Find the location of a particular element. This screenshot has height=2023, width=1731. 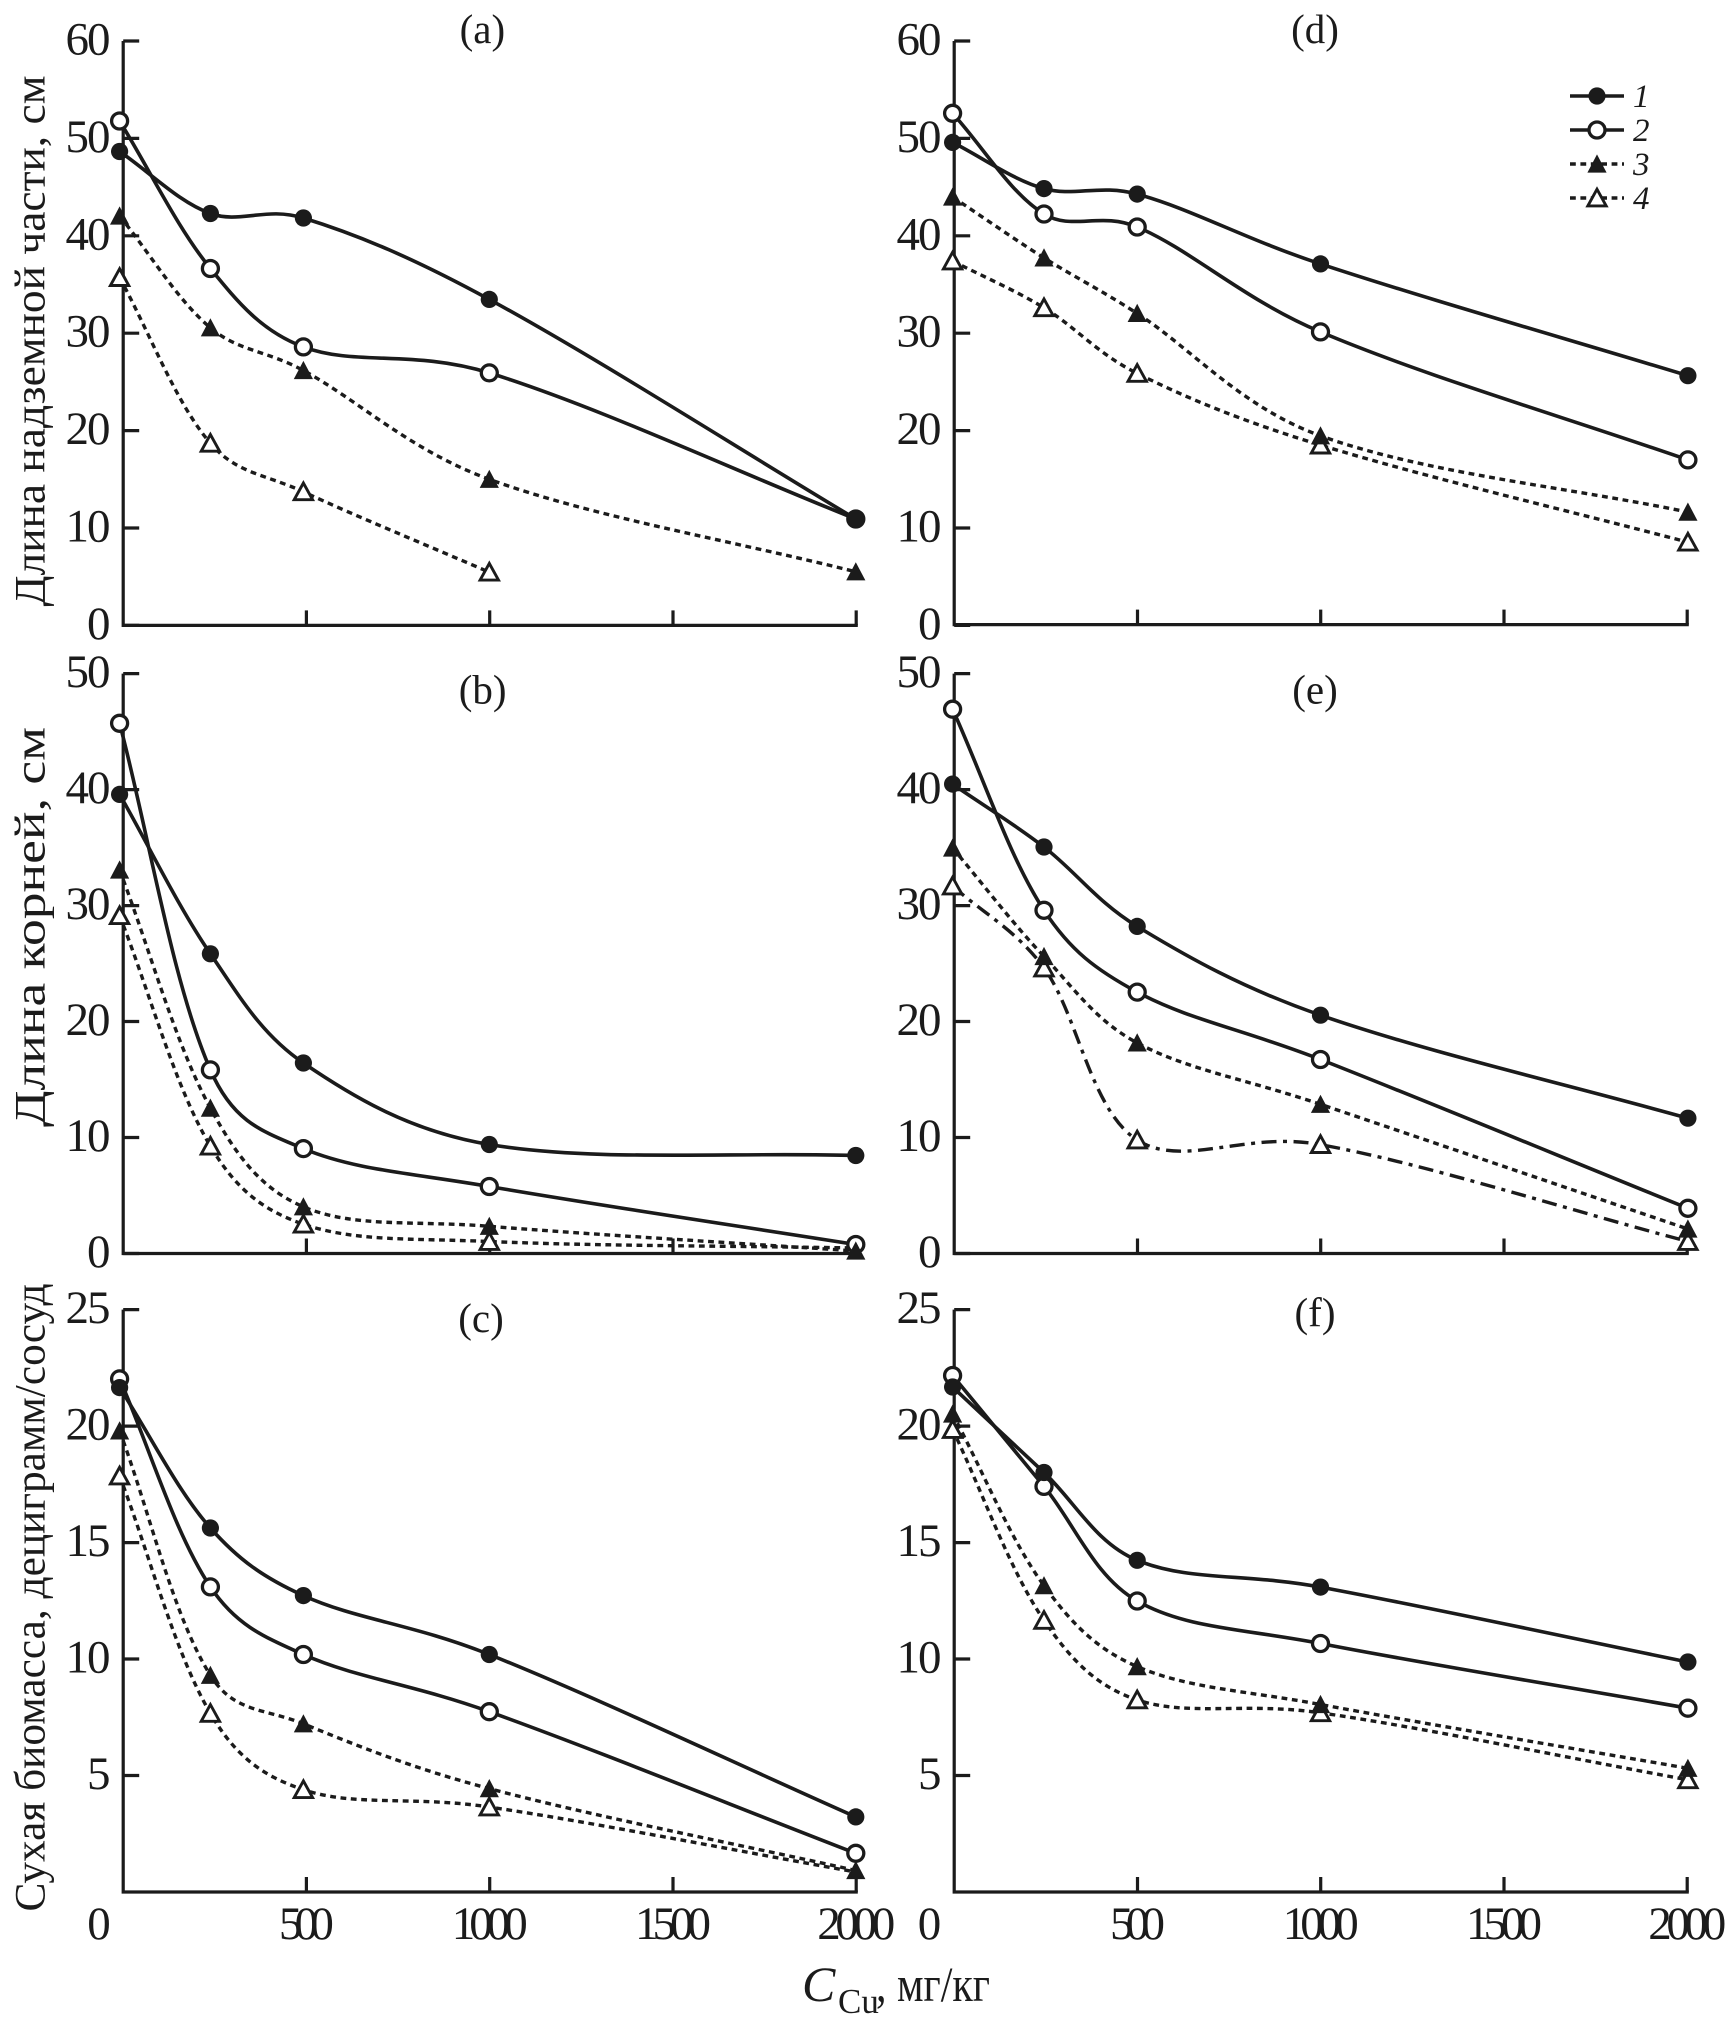

svg-text: (b) is located at coordinates (483, 690).